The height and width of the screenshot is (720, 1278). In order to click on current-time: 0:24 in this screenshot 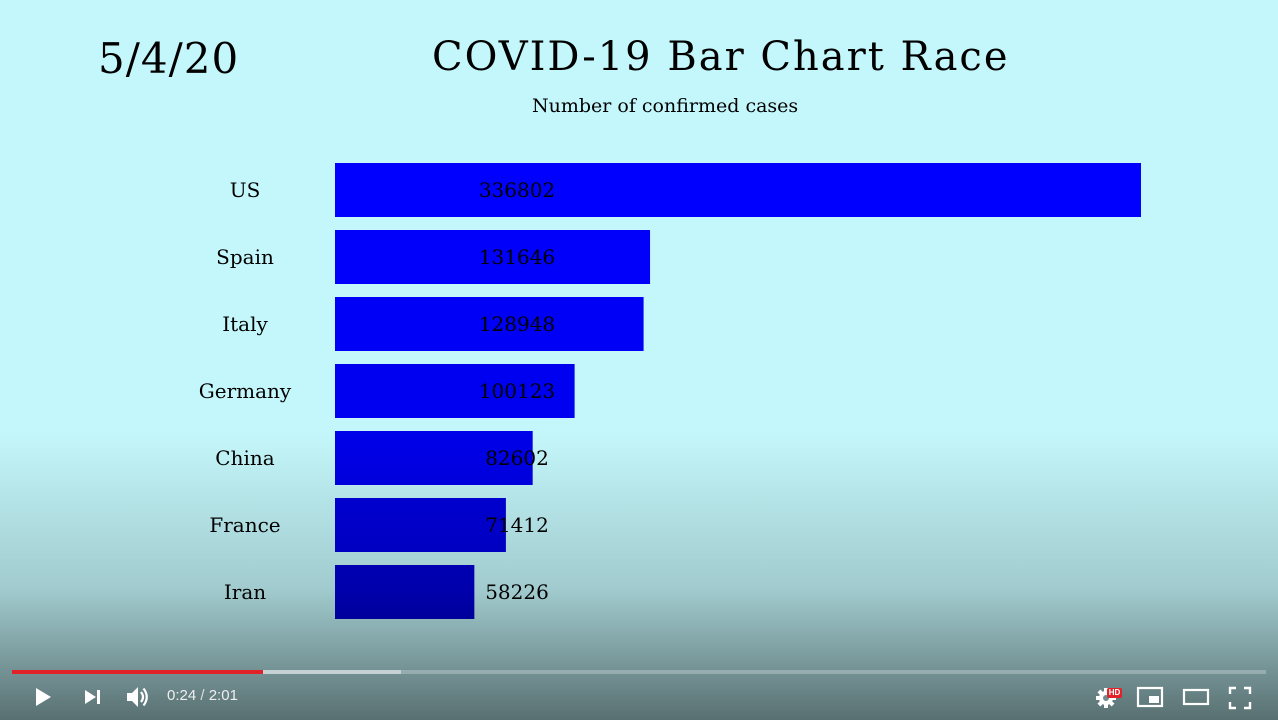, I will do `click(182, 695)`.